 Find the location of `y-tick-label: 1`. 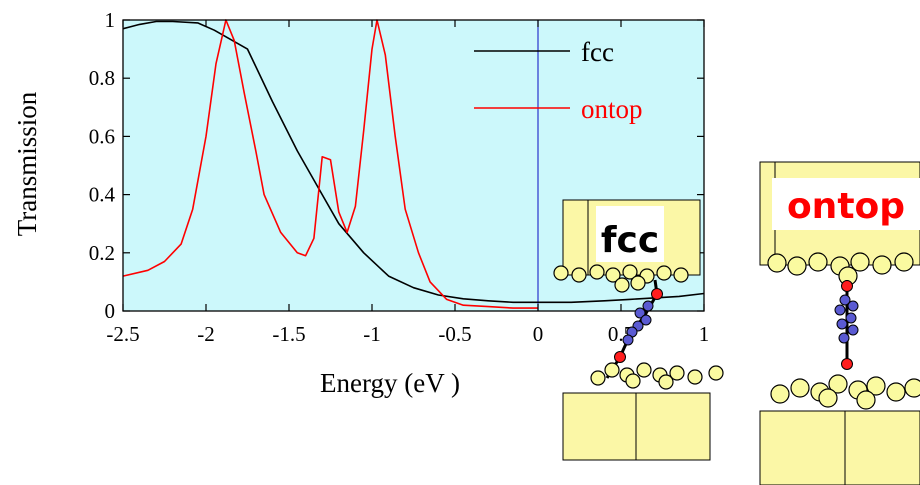

y-tick-label: 1 is located at coordinates (110, 20).